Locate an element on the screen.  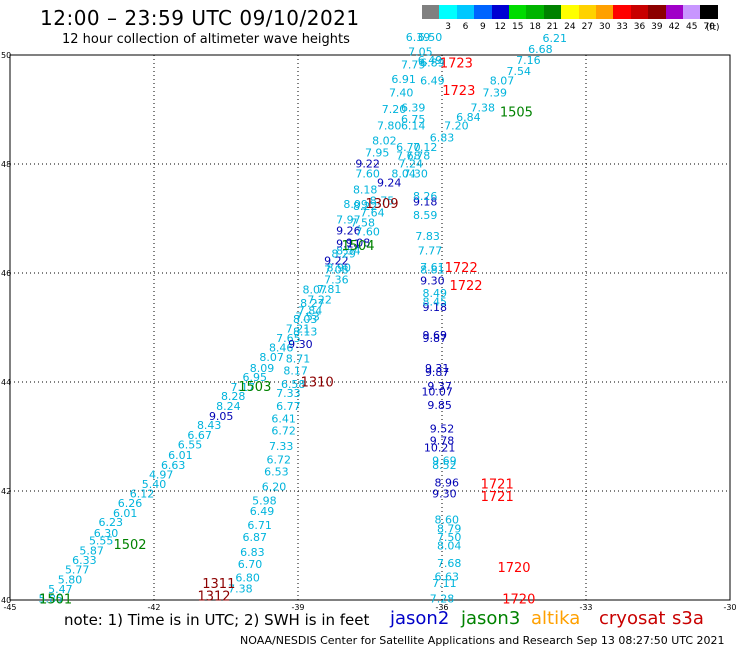
pass-time-label: 1720 is located at coordinates (518, 599).